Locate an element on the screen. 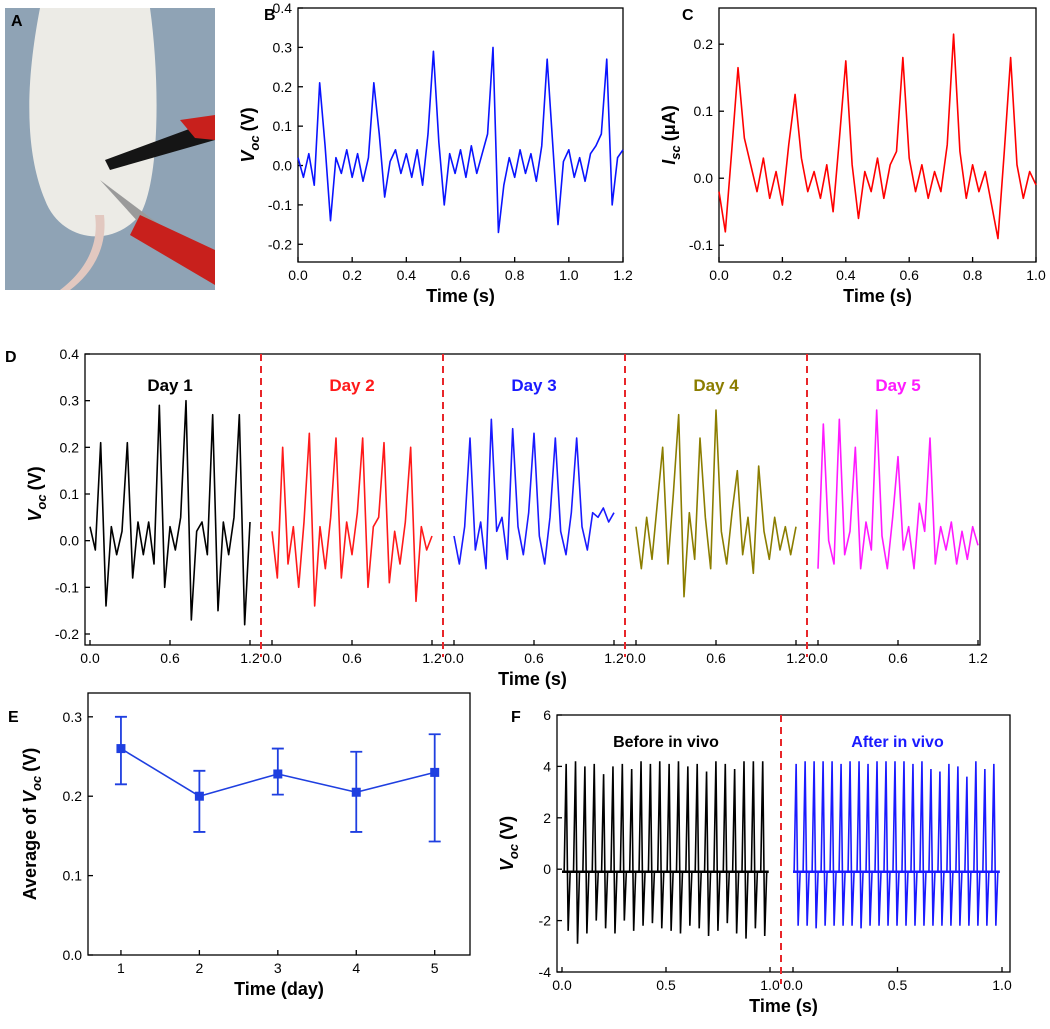 The image size is (1050, 1029). y-axis-title-part: Average of is located at coordinates (30, 853).